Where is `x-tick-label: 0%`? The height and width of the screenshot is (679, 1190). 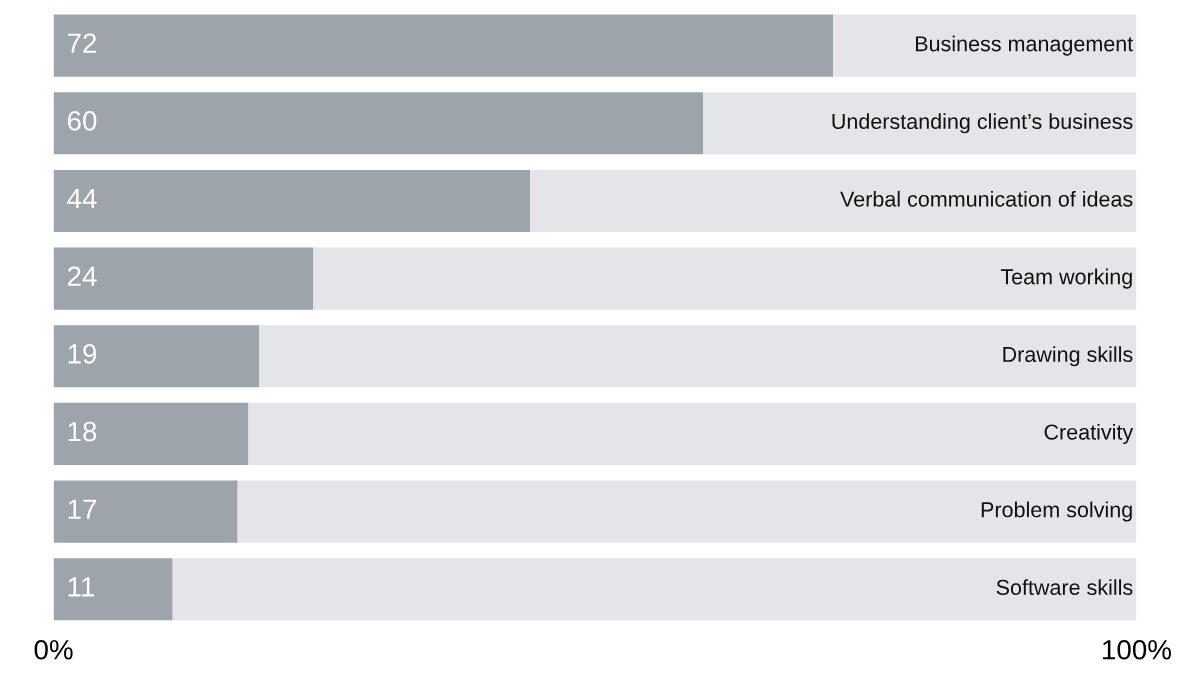 x-tick-label: 0% is located at coordinates (53, 649).